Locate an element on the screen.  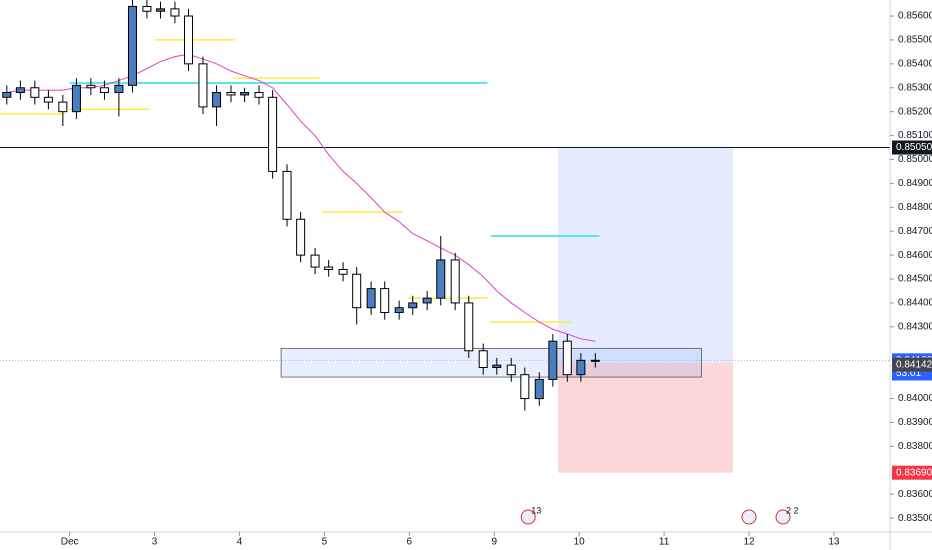
y-tick-label: 0.84600 is located at coordinates (915, 255).